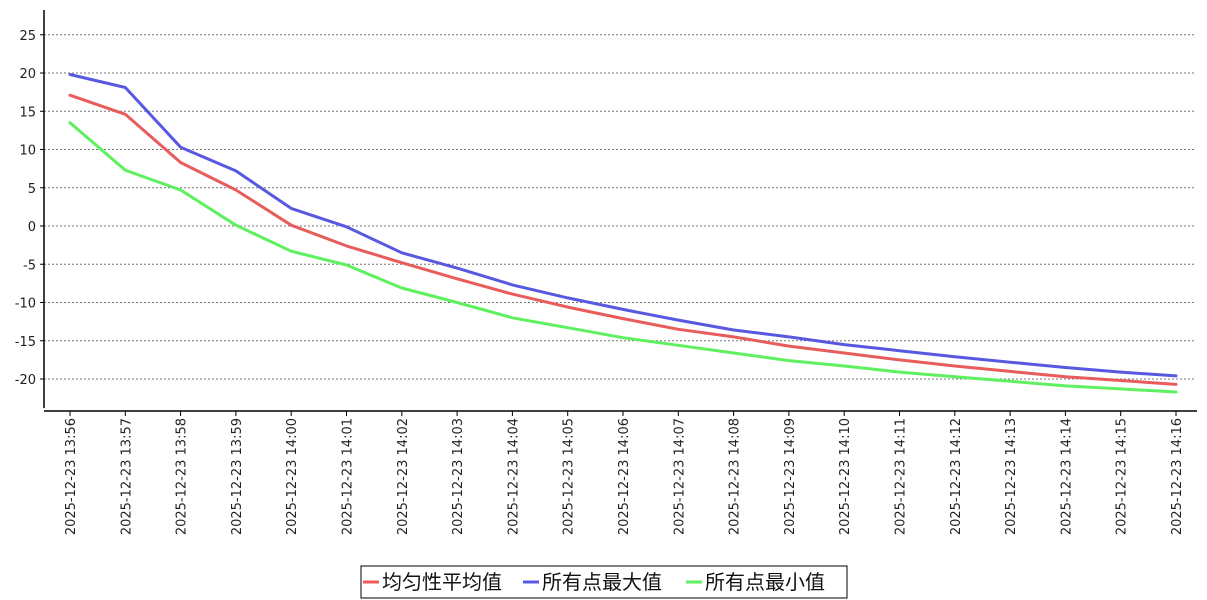 The image size is (1207, 600). I want to click on legend: 均匀性平均值 所有点最大值 所有点最小值, so click(604, 582).